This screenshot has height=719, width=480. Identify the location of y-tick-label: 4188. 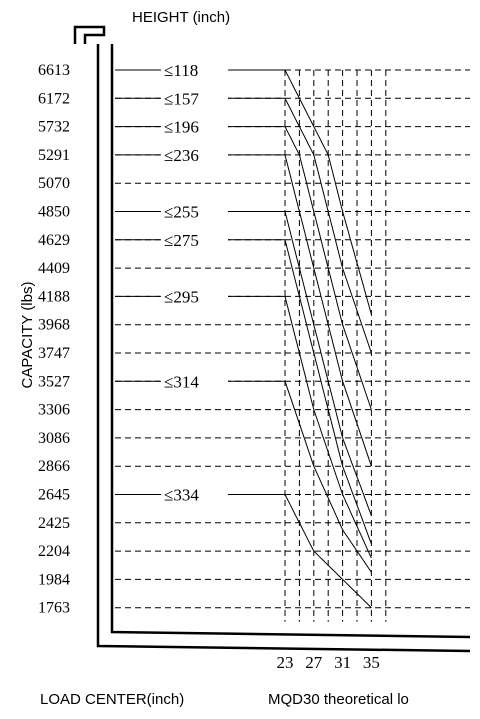
(54, 296).